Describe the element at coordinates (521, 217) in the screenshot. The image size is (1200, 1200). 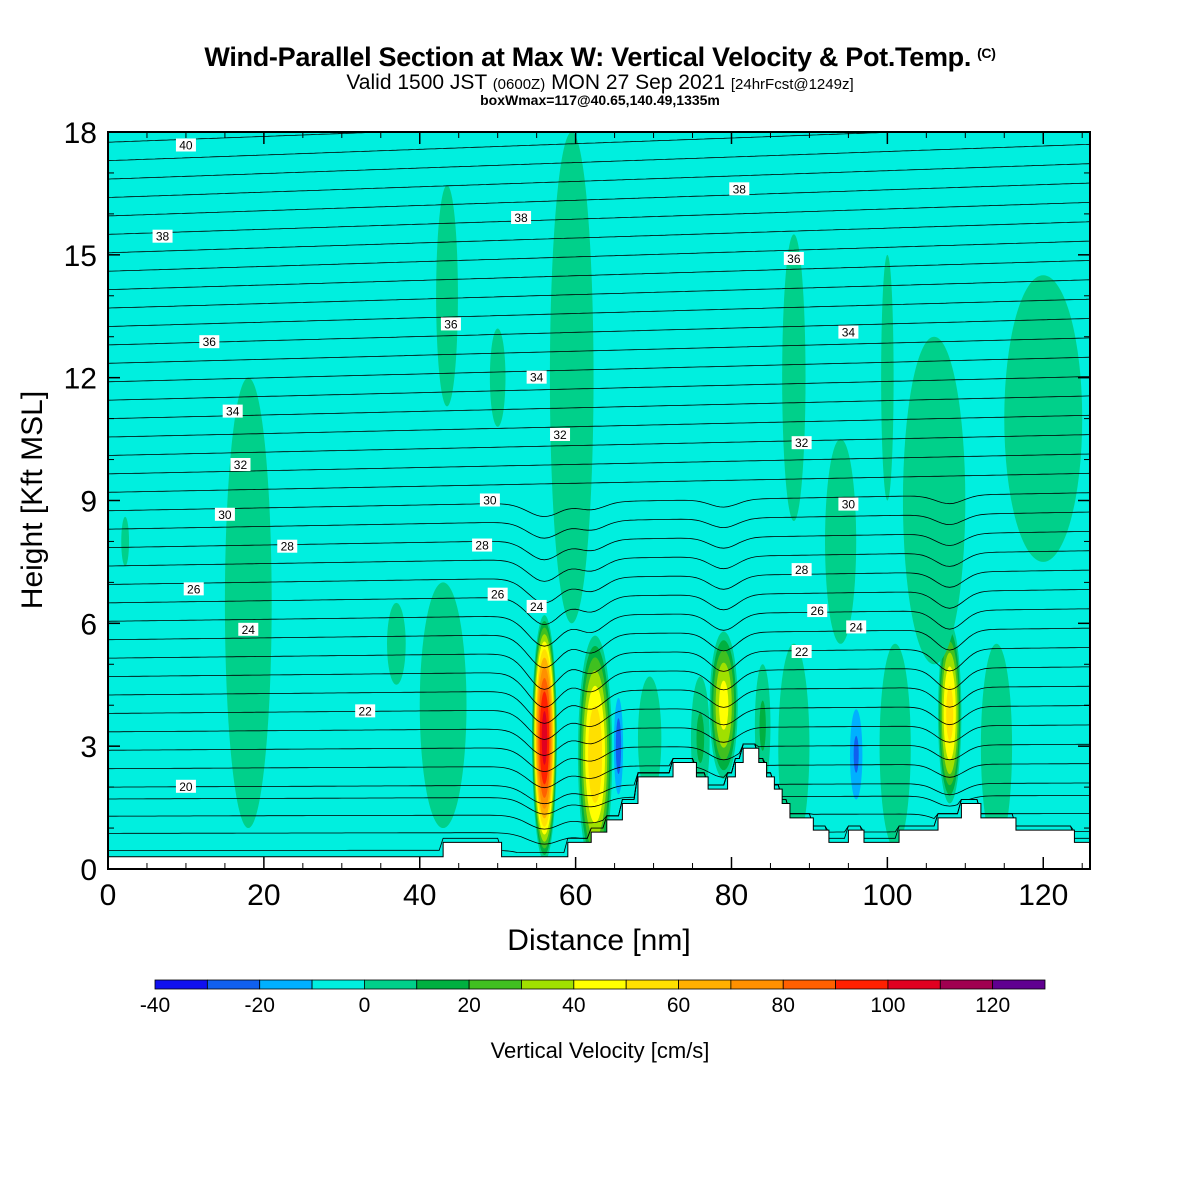
I see `contour-label: 38` at that location.